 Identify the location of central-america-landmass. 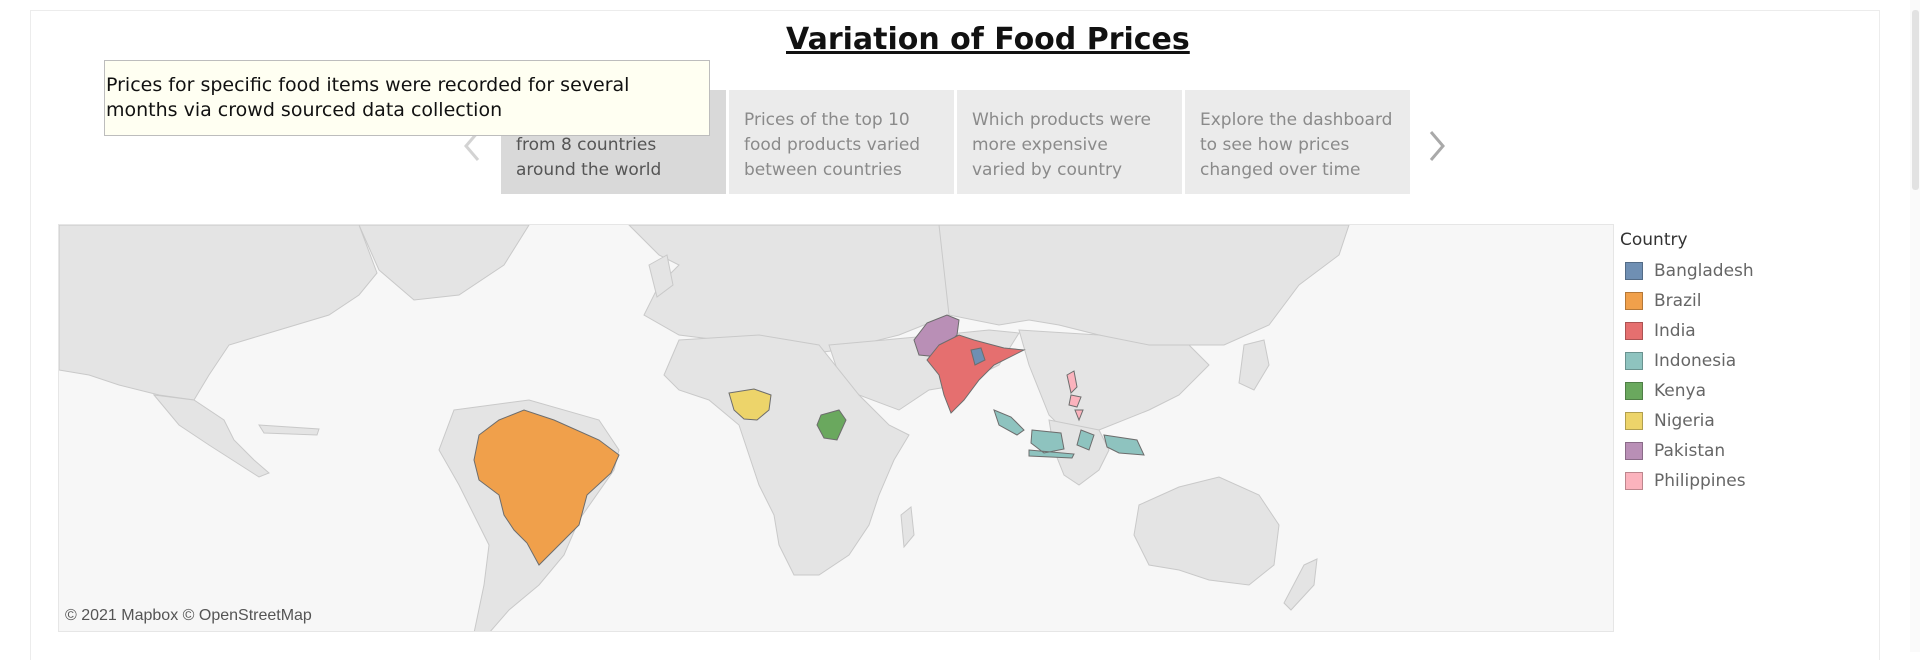
(211, 436).